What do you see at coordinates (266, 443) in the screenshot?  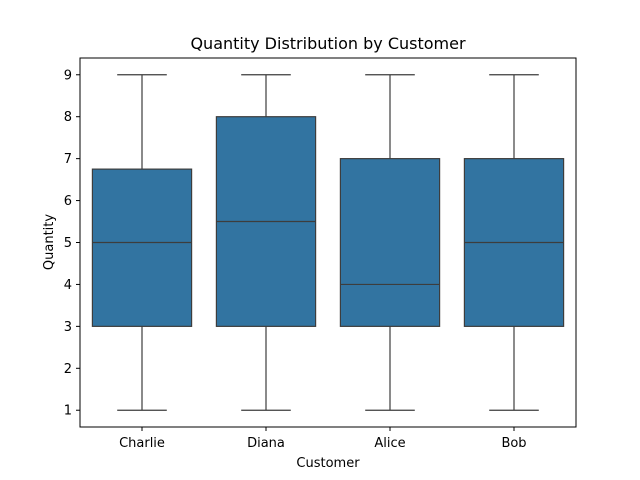 I see `x-tick-label: Diana` at bounding box center [266, 443].